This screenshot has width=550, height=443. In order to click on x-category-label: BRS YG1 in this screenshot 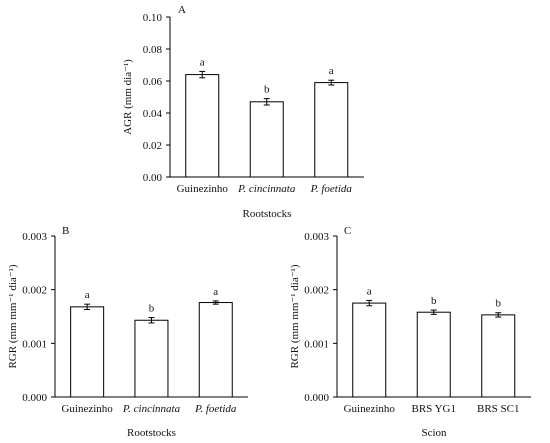, I will do `click(433, 409)`.